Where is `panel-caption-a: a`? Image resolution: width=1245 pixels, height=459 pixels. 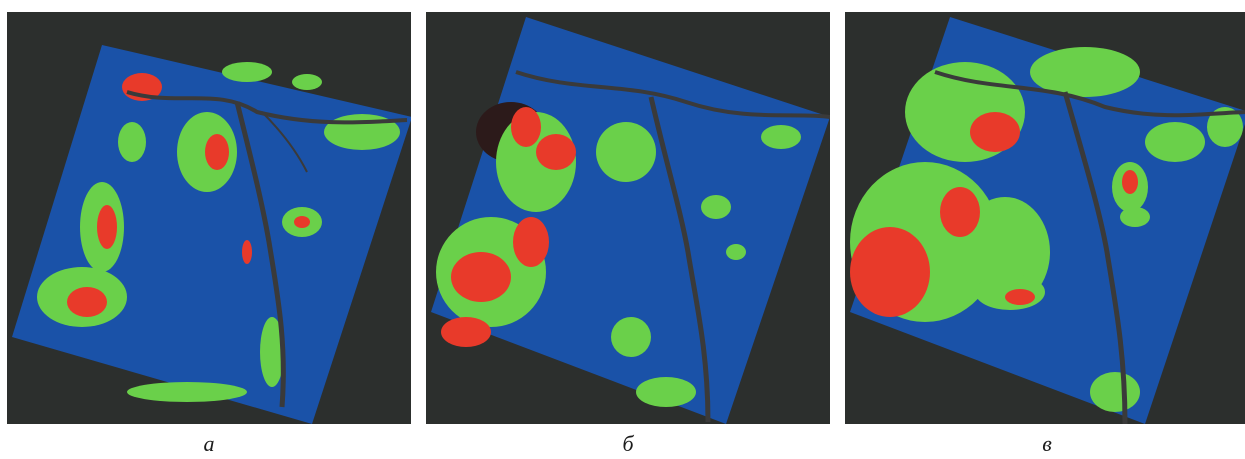
panel-caption-a: a is located at coordinates (209, 443).